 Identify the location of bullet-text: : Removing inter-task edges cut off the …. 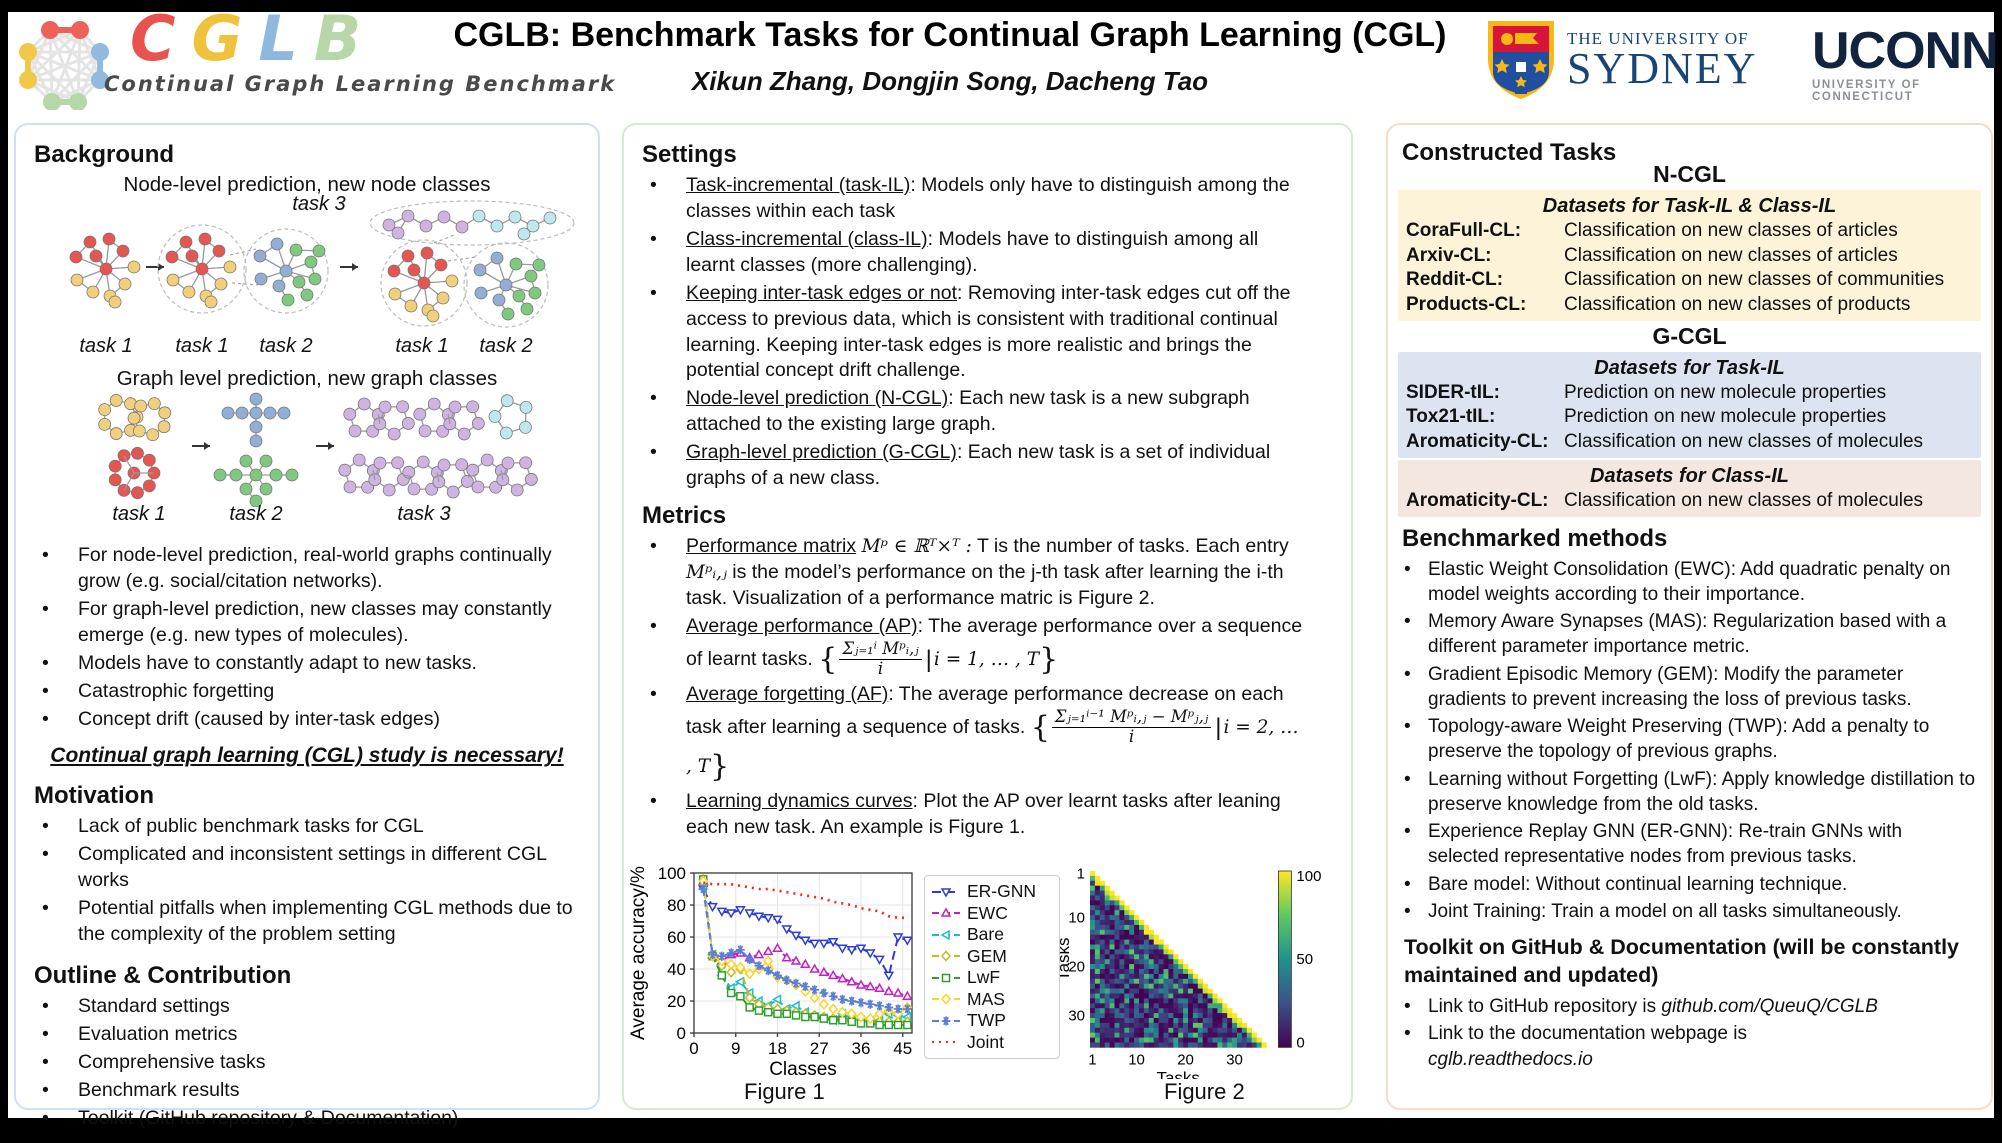
(988, 331).